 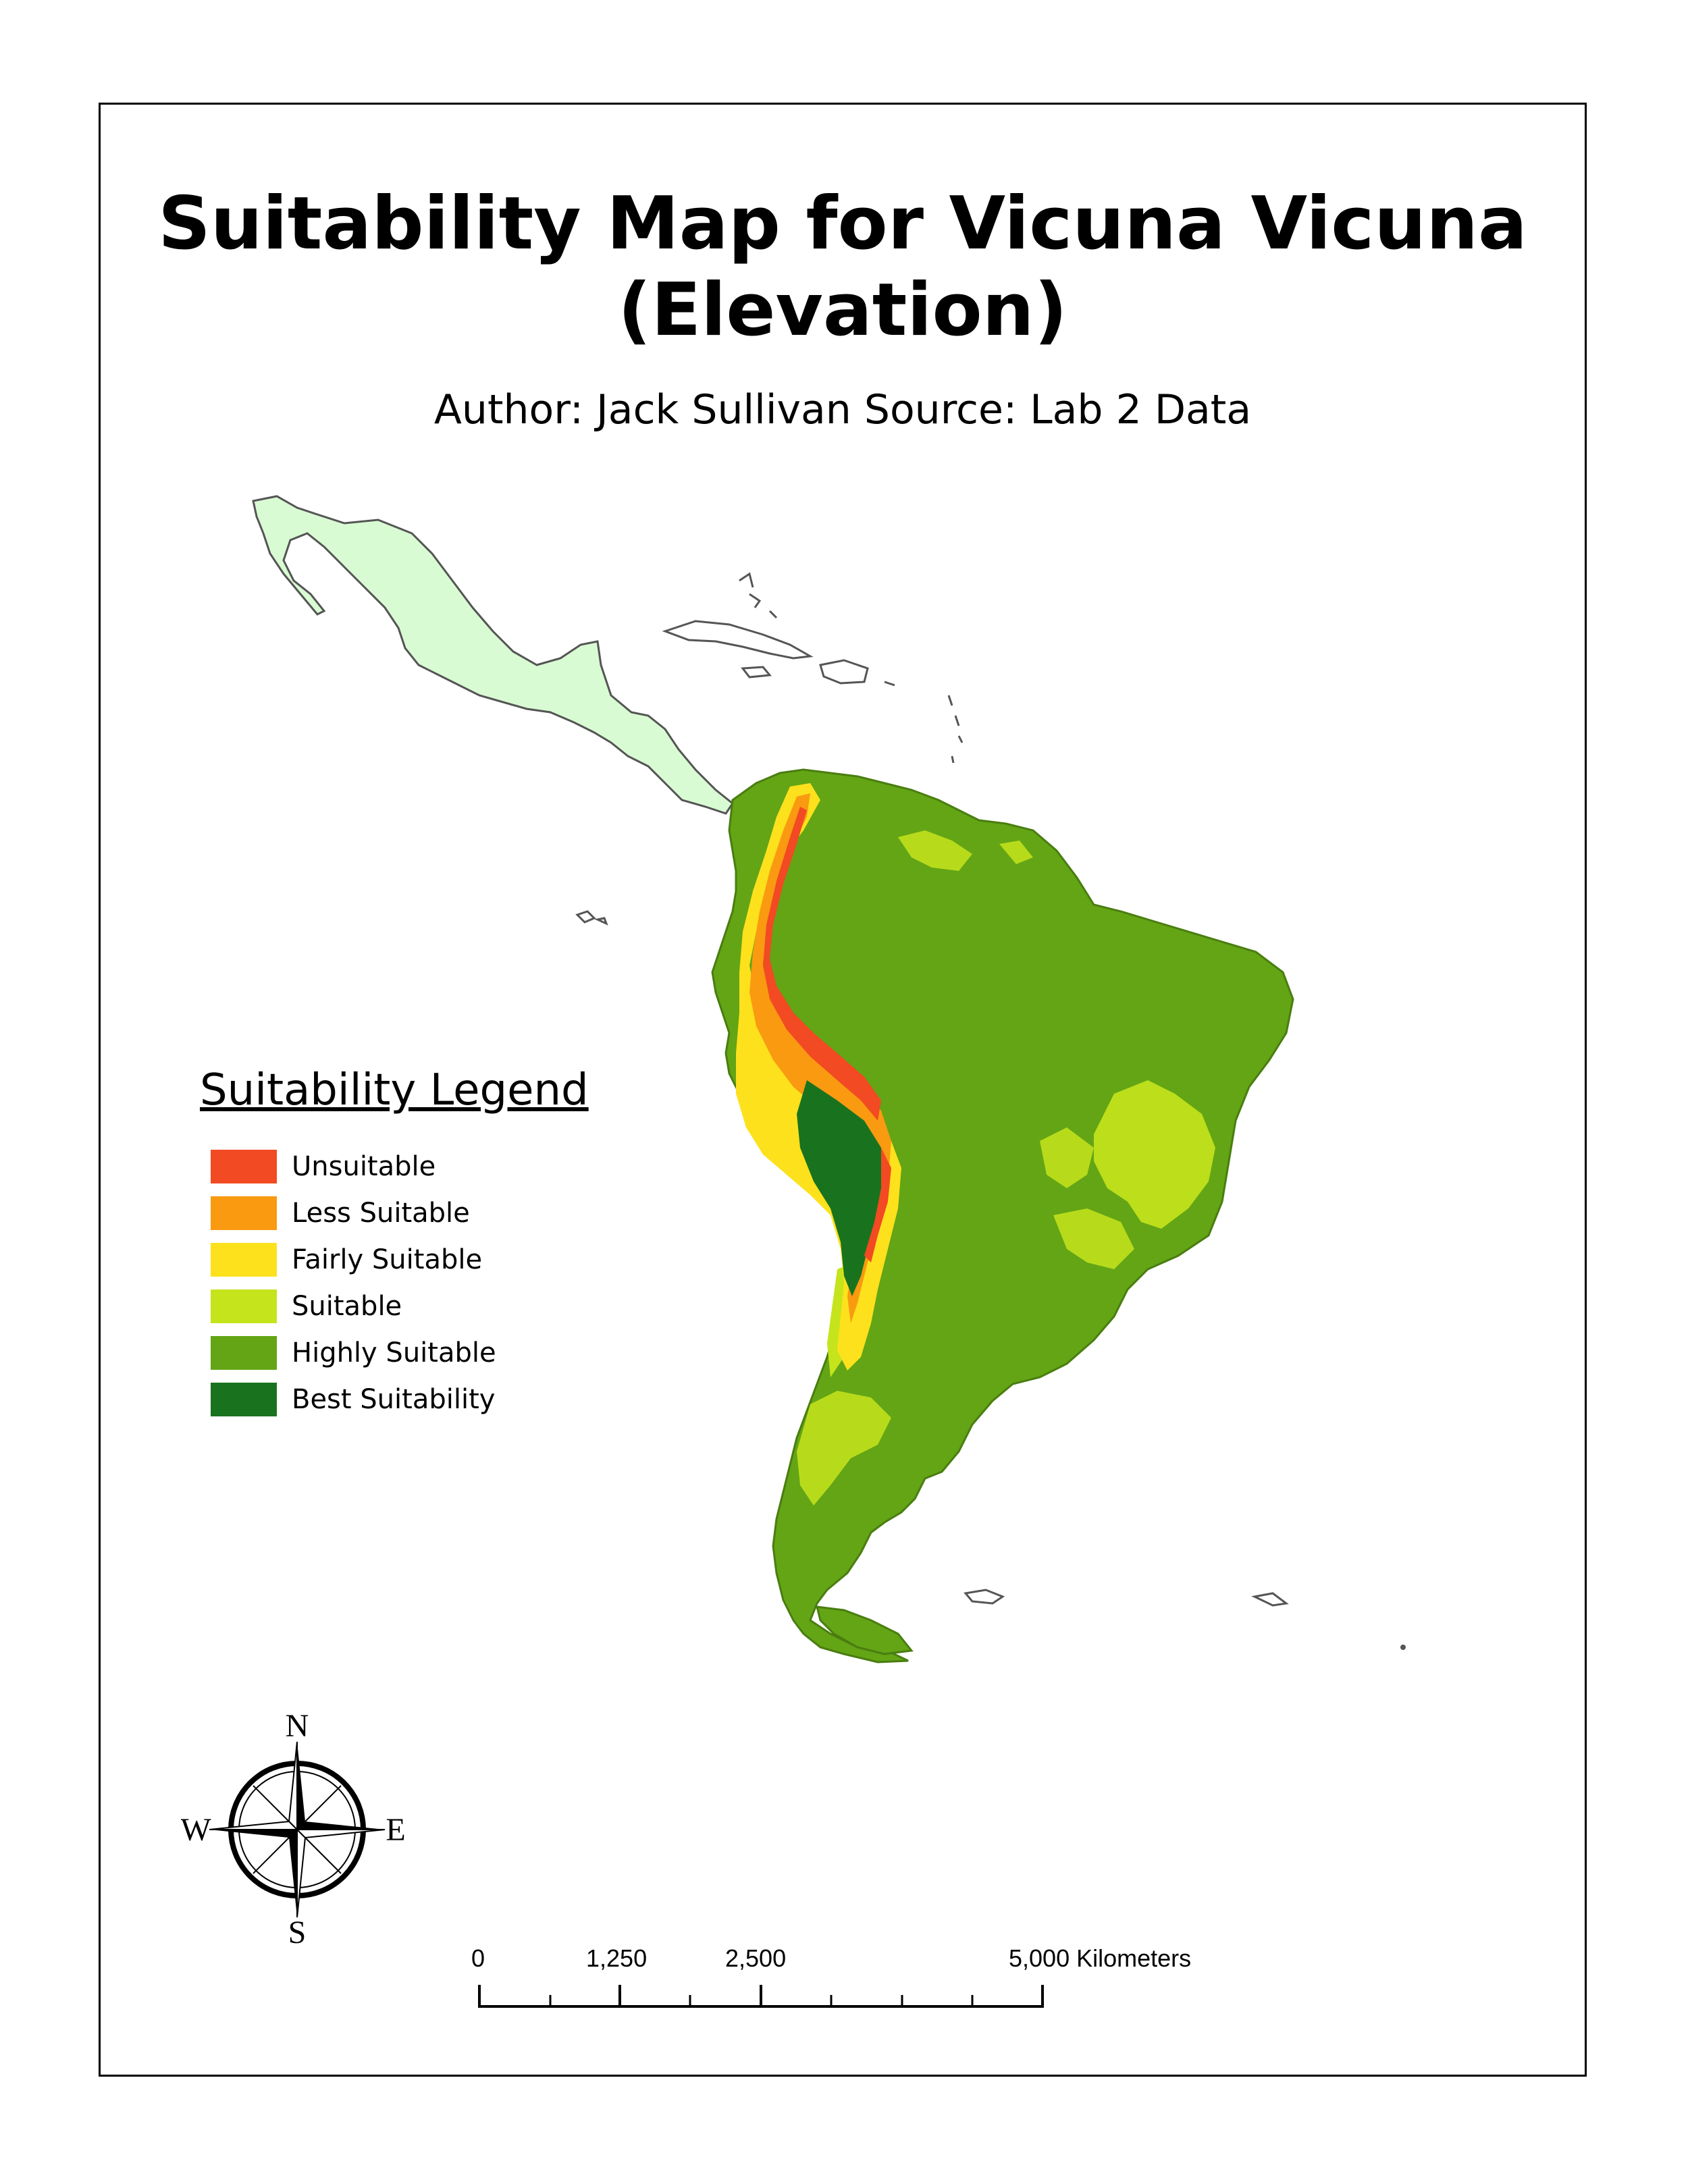 What do you see at coordinates (478, 1958) in the screenshot?
I see `scale-label-0: 0` at bounding box center [478, 1958].